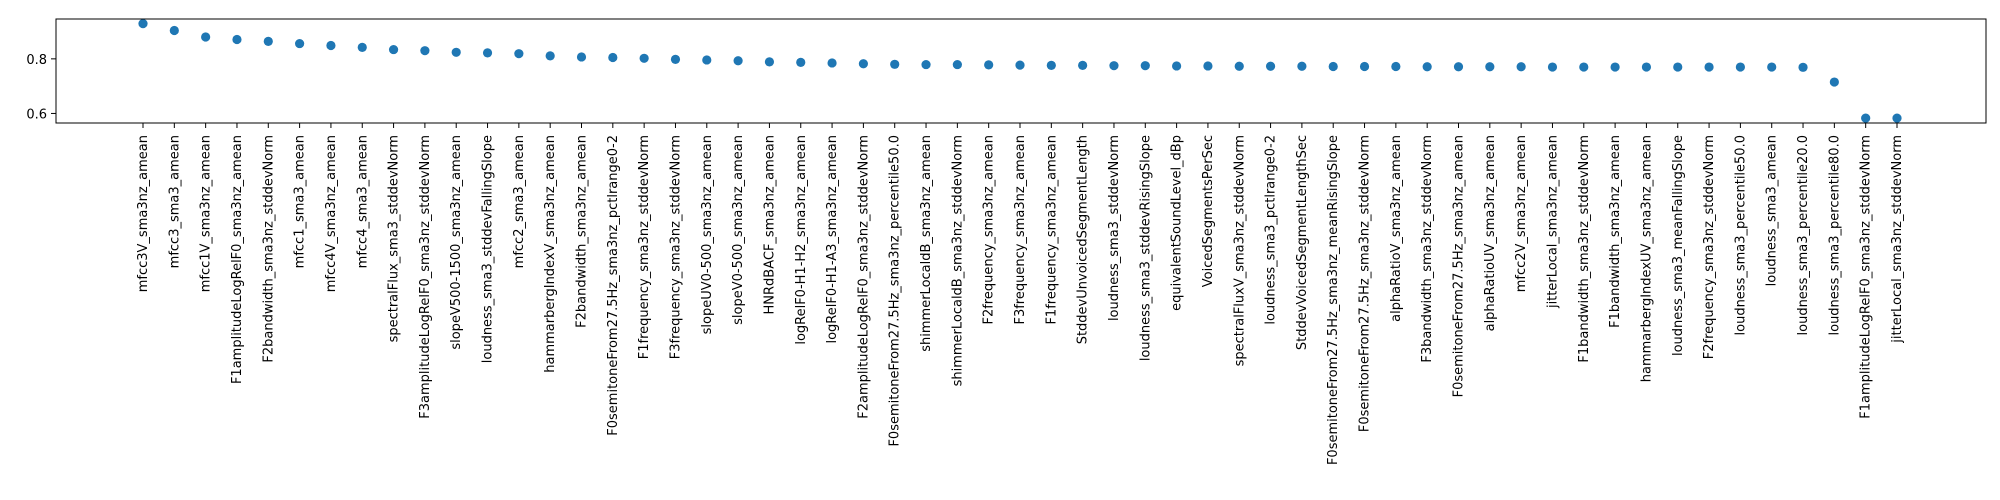 The height and width of the screenshot is (500, 2000). What do you see at coordinates (1834, 235) in the screenshot?
I see `x-tick-label: loudness_sma3_percentile80.0` at bounding box center [1834, 235].